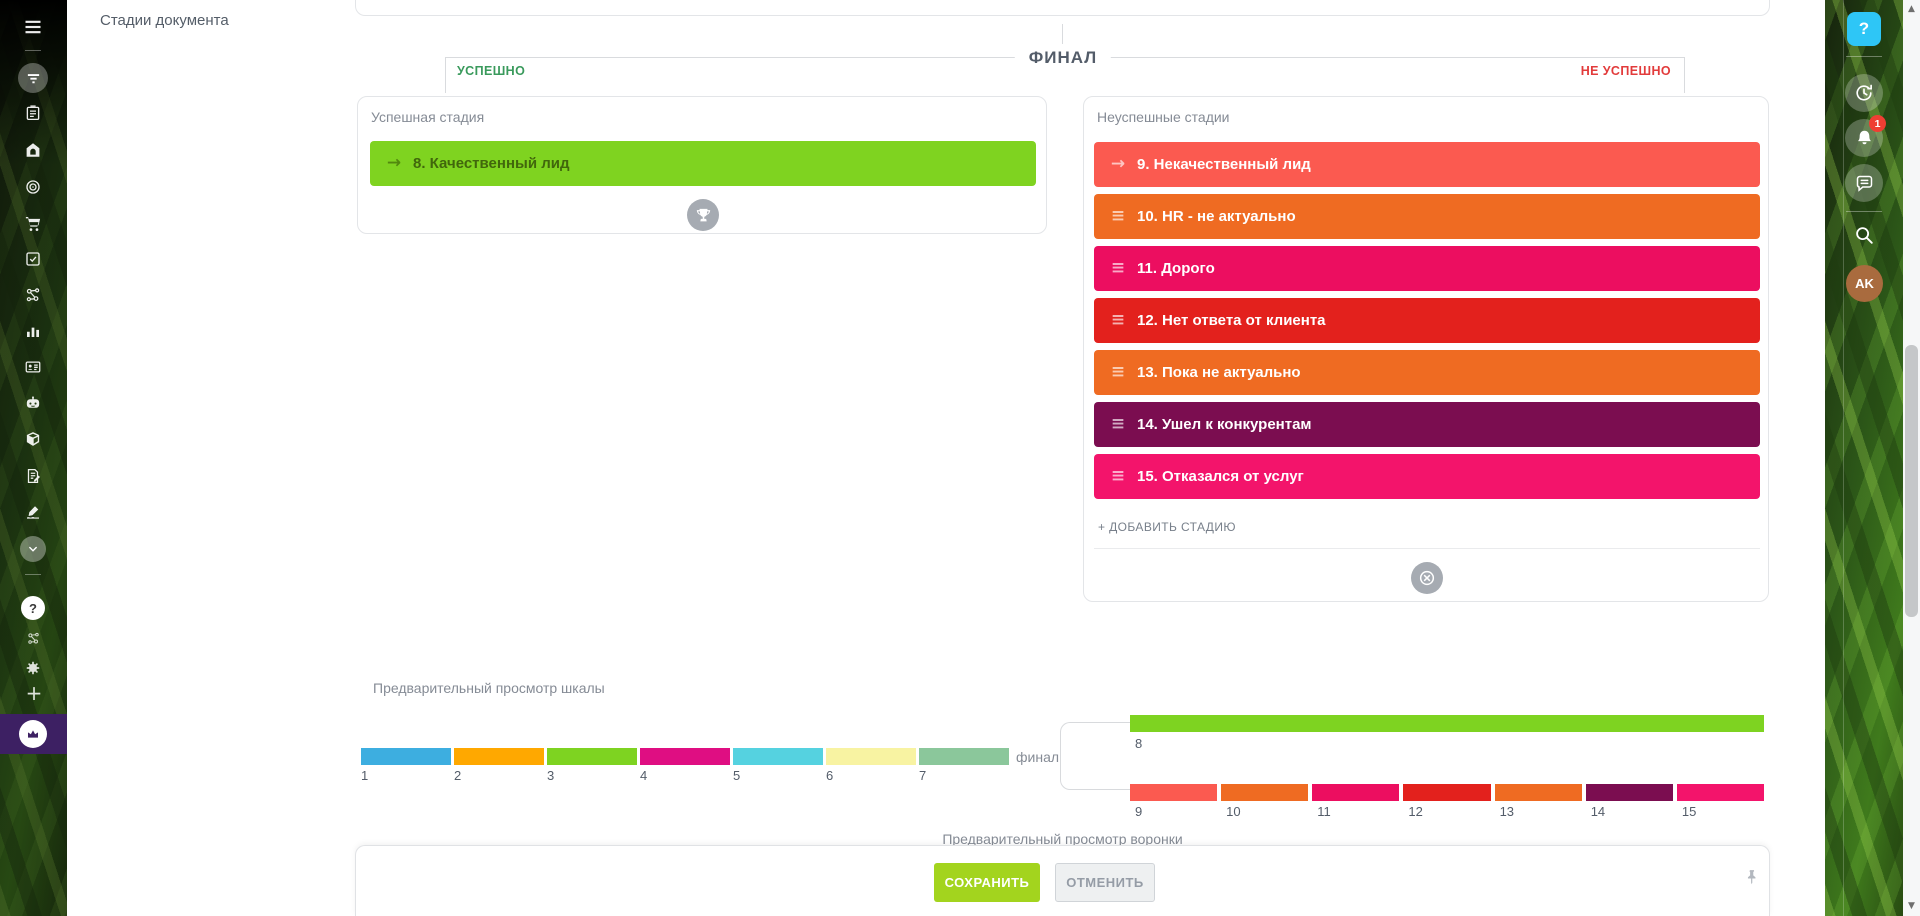 Image resolution: width=1920 pixels, height=916 pixels. I want to click on tab-fail: НЕ УСПЕШНО, so click(1625, 71).